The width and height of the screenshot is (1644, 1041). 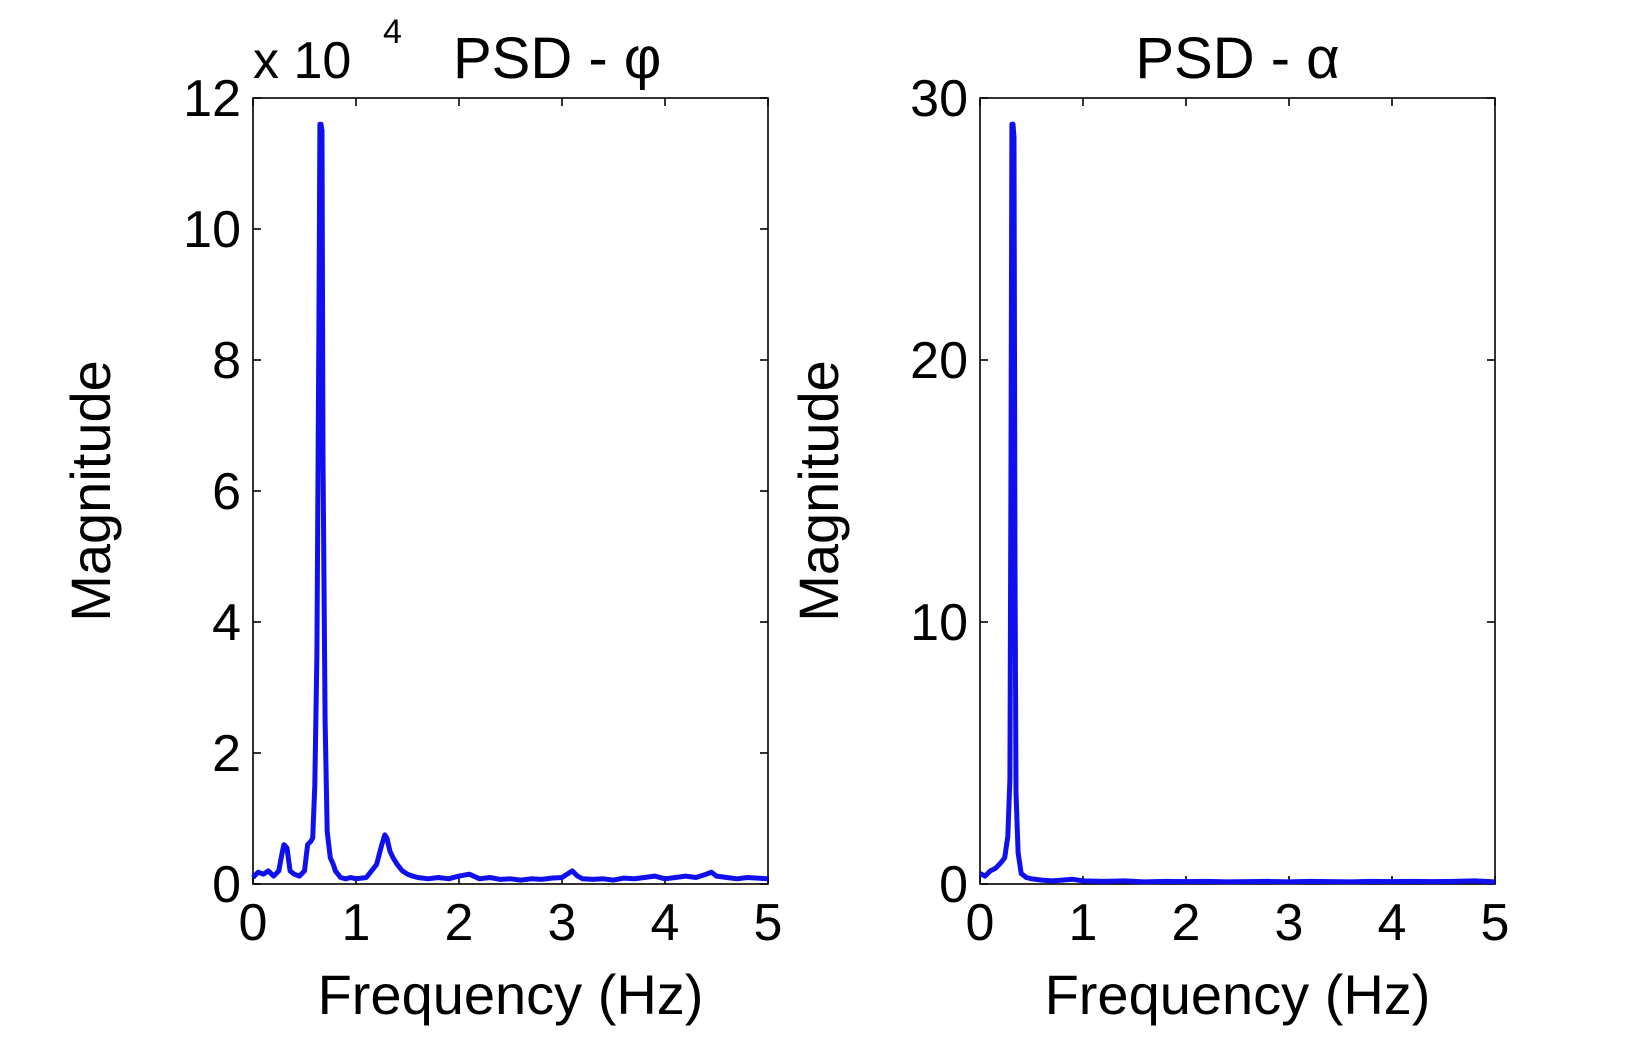 I want to click on chart-title: PSD - φ, so click(x=557, y=58).